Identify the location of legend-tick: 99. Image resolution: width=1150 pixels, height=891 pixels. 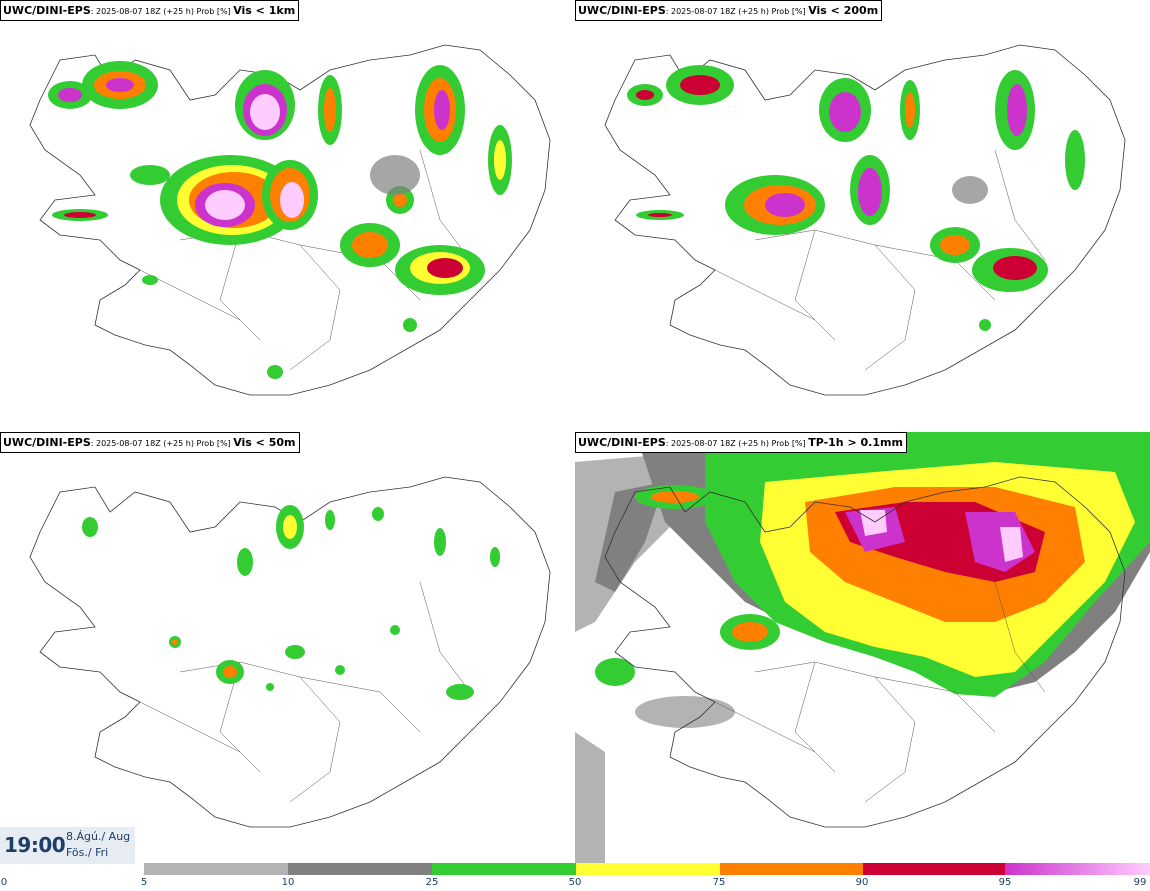
(1140, 882).